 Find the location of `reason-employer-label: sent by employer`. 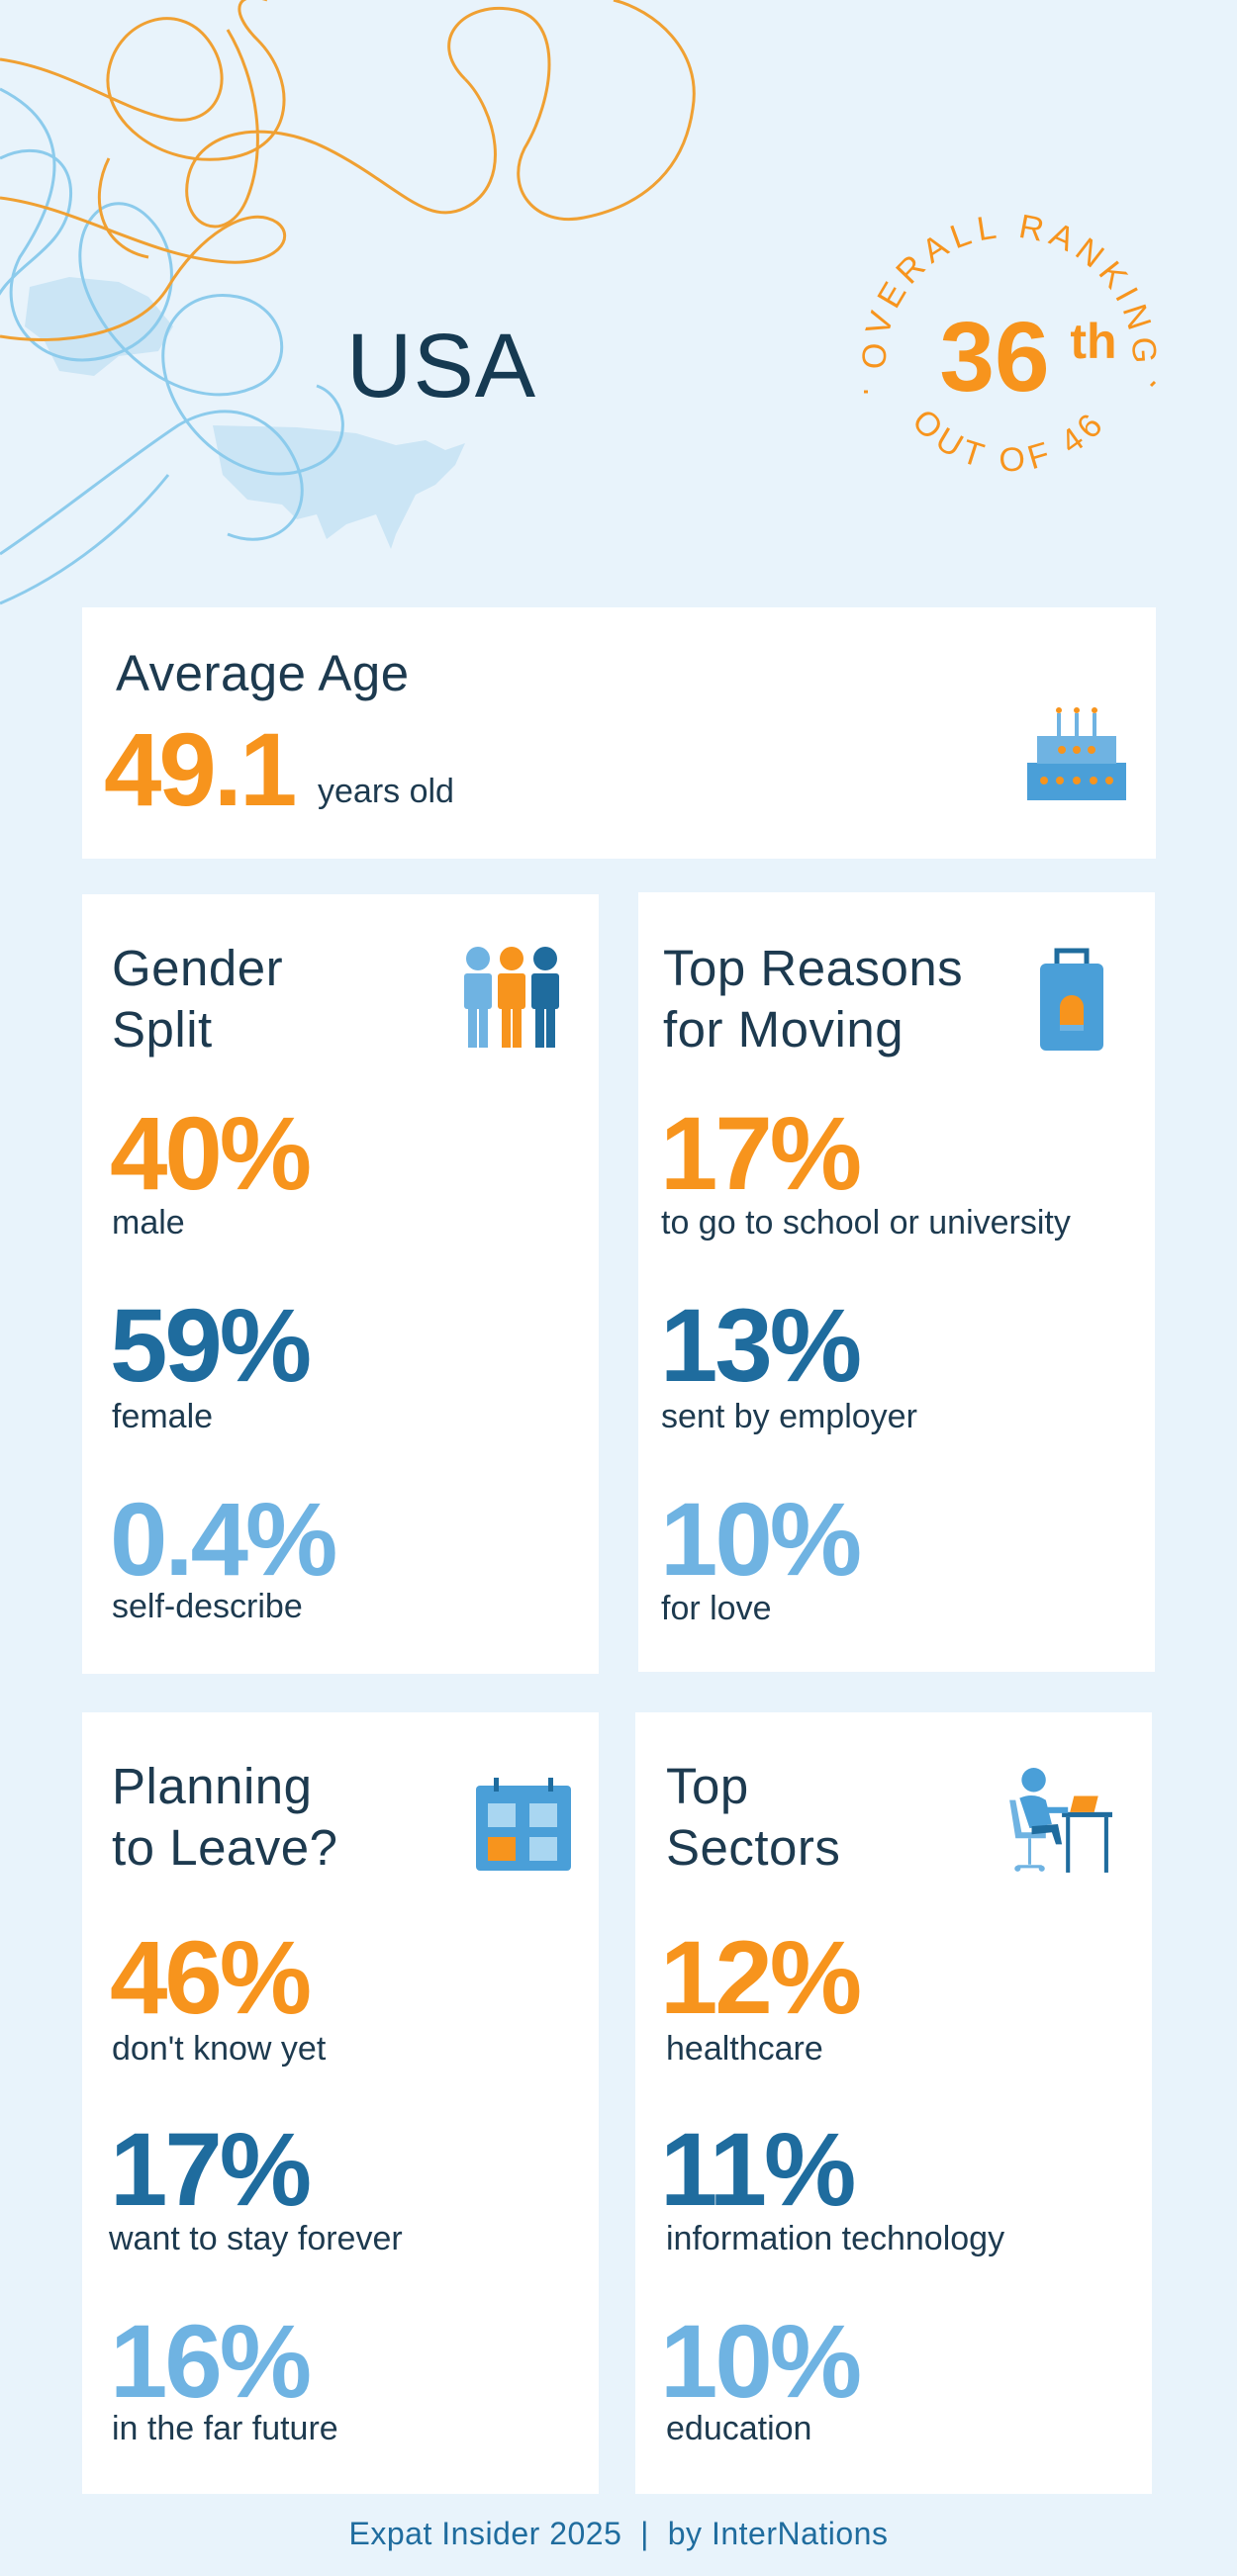

reason-employer-label: sent by employer is located at coordinates (789, 1416).